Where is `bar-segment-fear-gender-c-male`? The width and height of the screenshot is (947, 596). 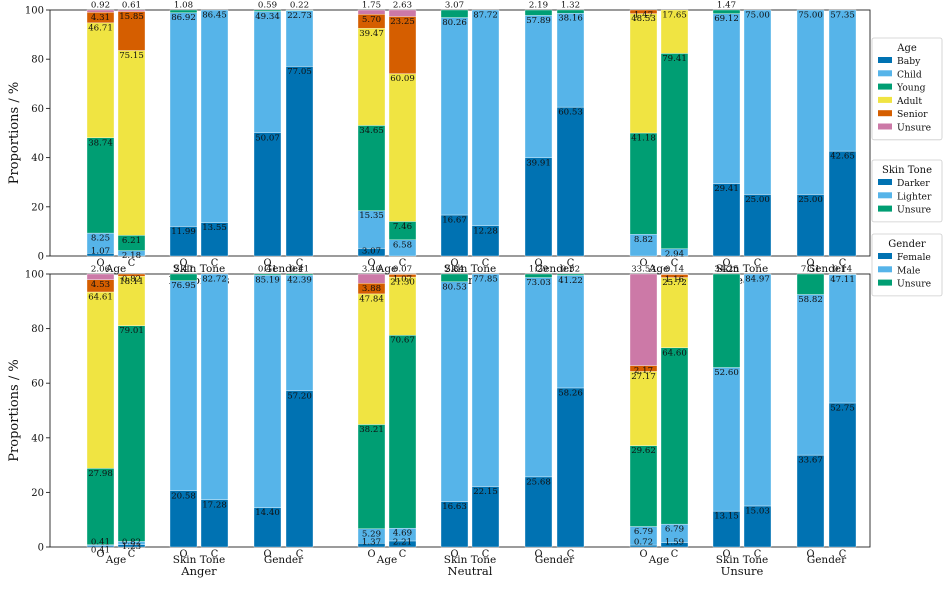 bar-segment-fear-gender-c-male is located at coordinates (842, 80).